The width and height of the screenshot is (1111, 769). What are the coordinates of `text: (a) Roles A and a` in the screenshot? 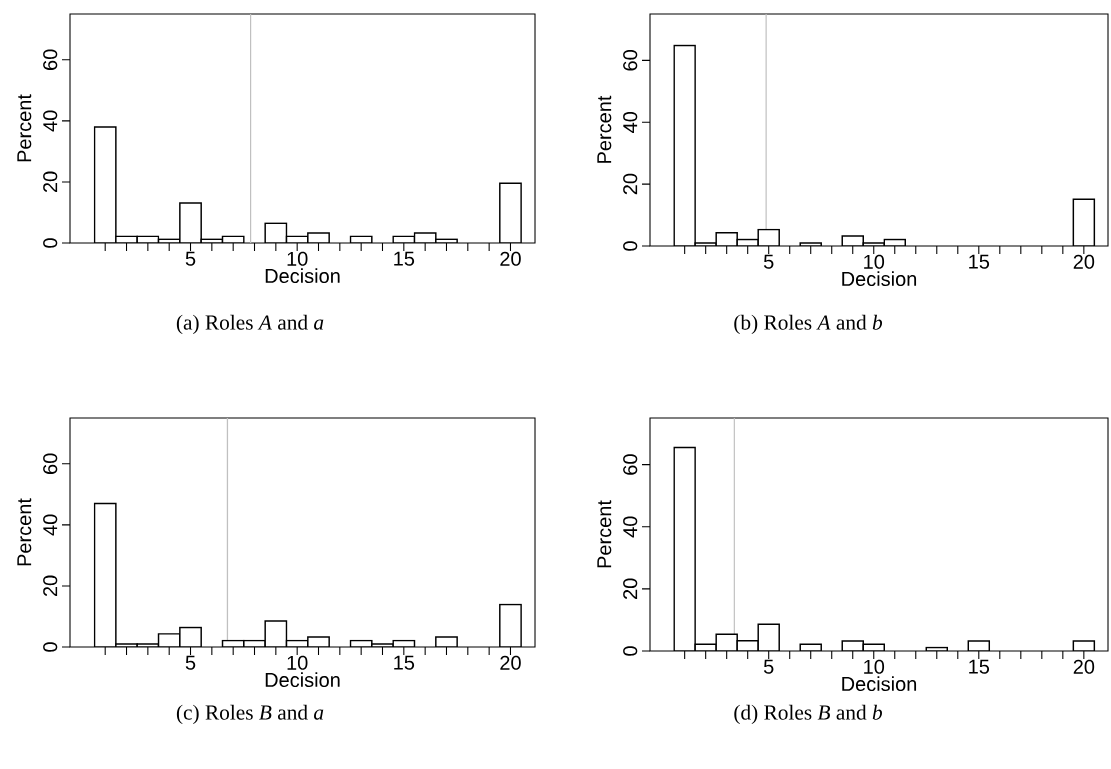 It's located at (250, 324).